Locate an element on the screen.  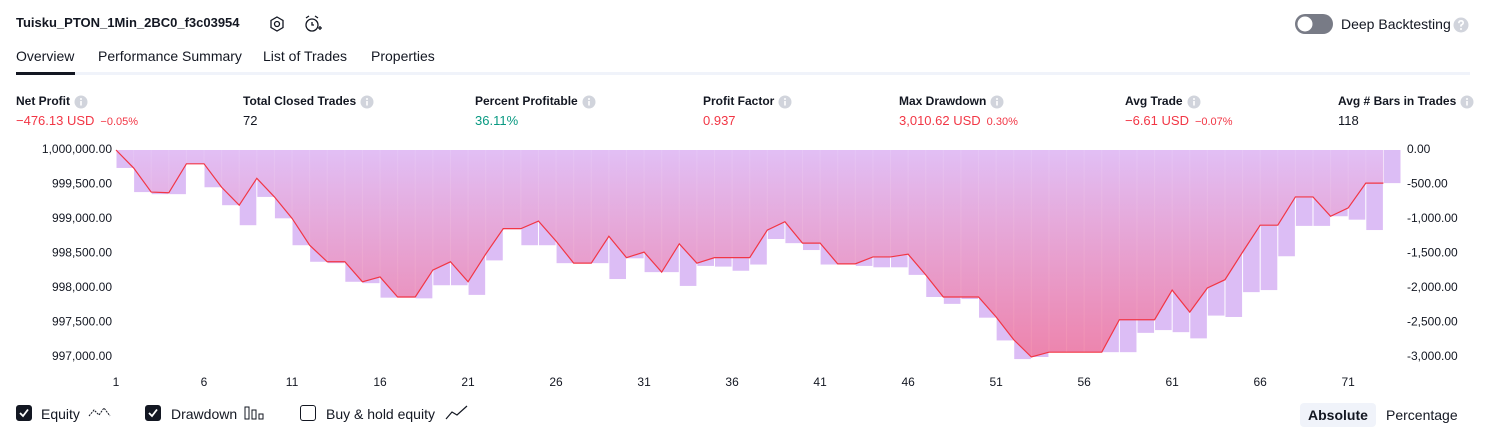
y-tick-label: 1,000,000.00 is located at coordinates (77, 149).